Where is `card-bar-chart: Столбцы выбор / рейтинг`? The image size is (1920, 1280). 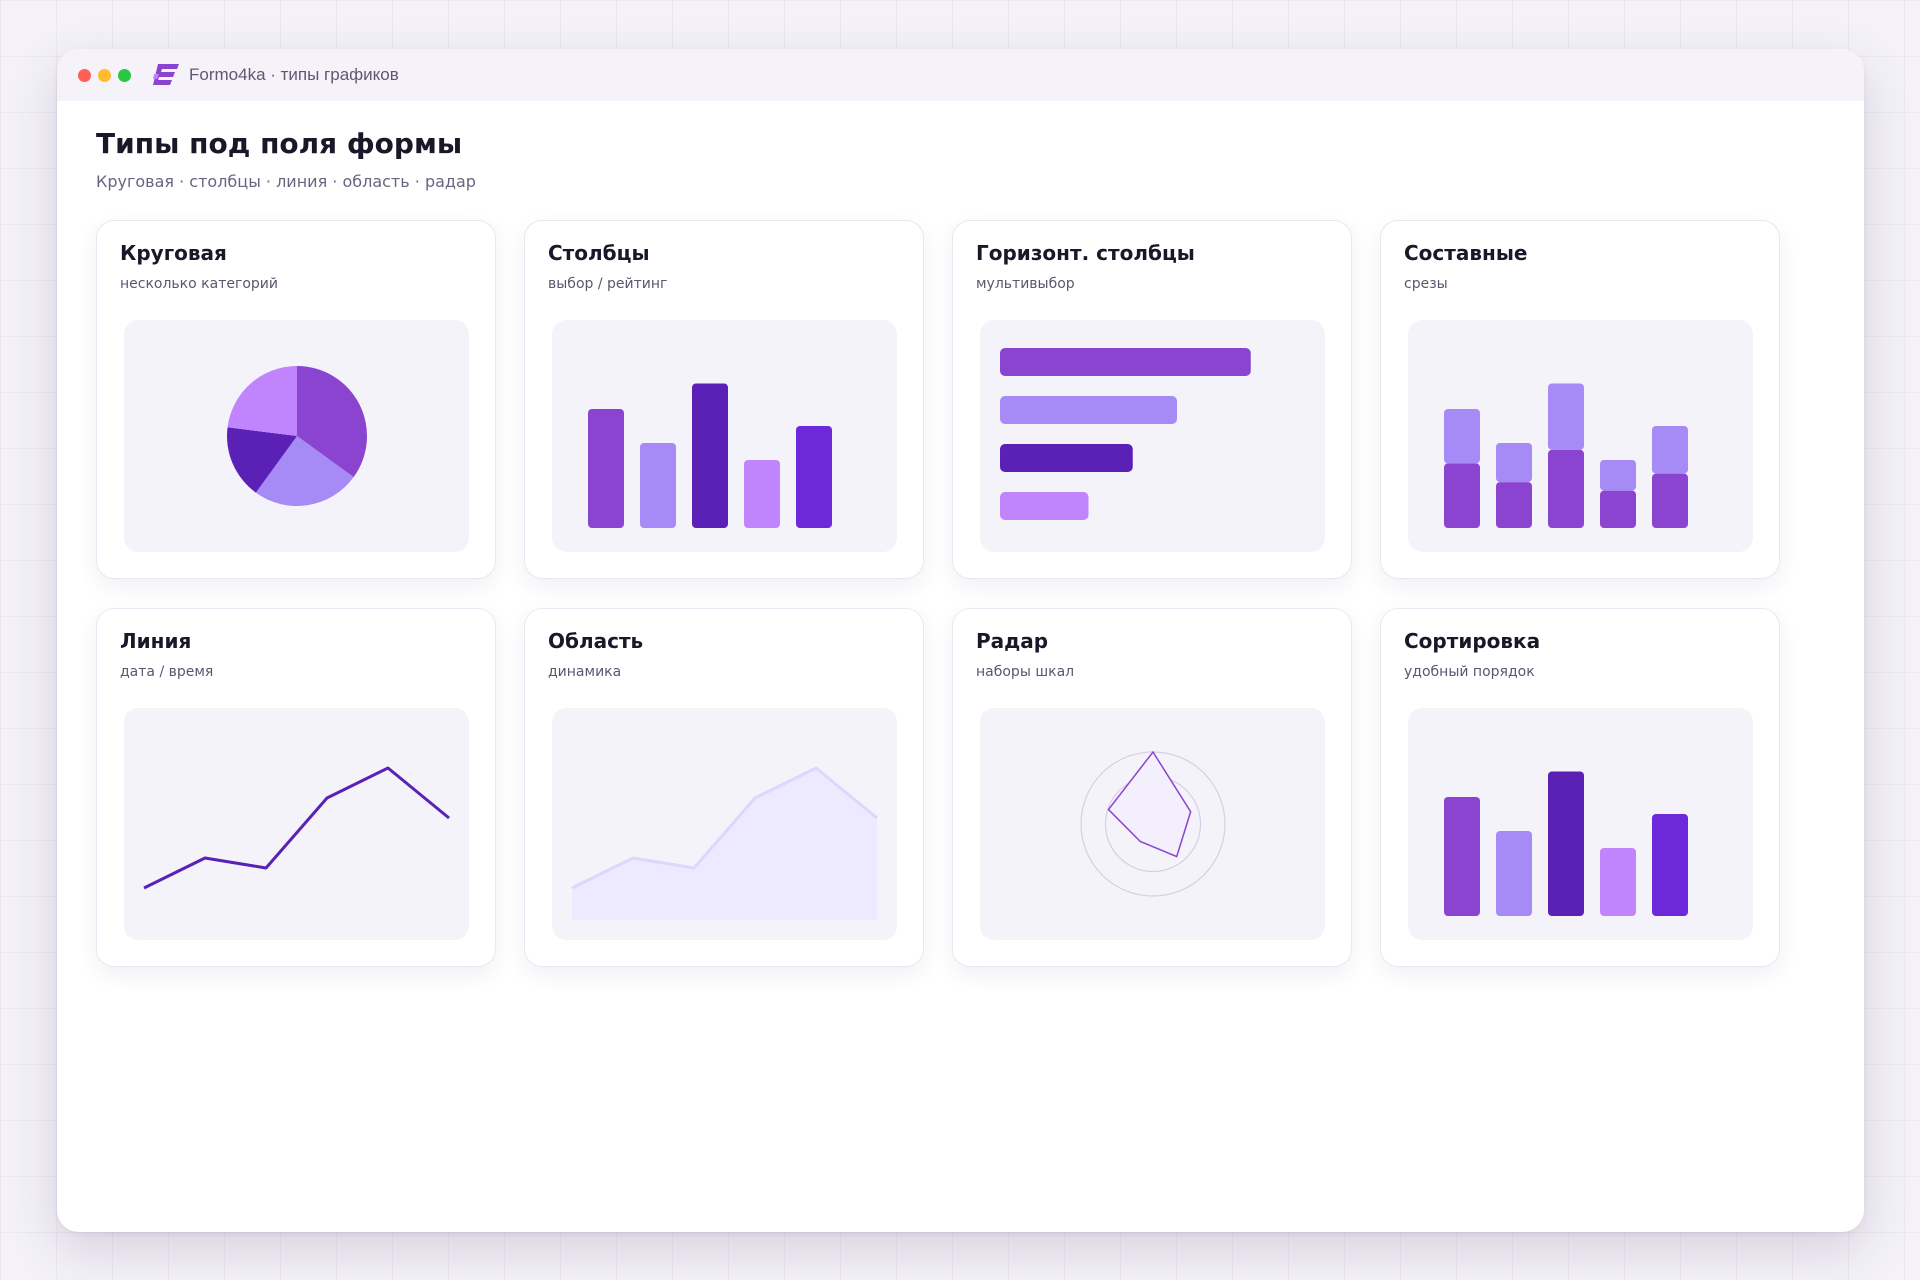 card-bar-chart: Столбцы выбор / рейтинг is located at coordinates (724, 399).